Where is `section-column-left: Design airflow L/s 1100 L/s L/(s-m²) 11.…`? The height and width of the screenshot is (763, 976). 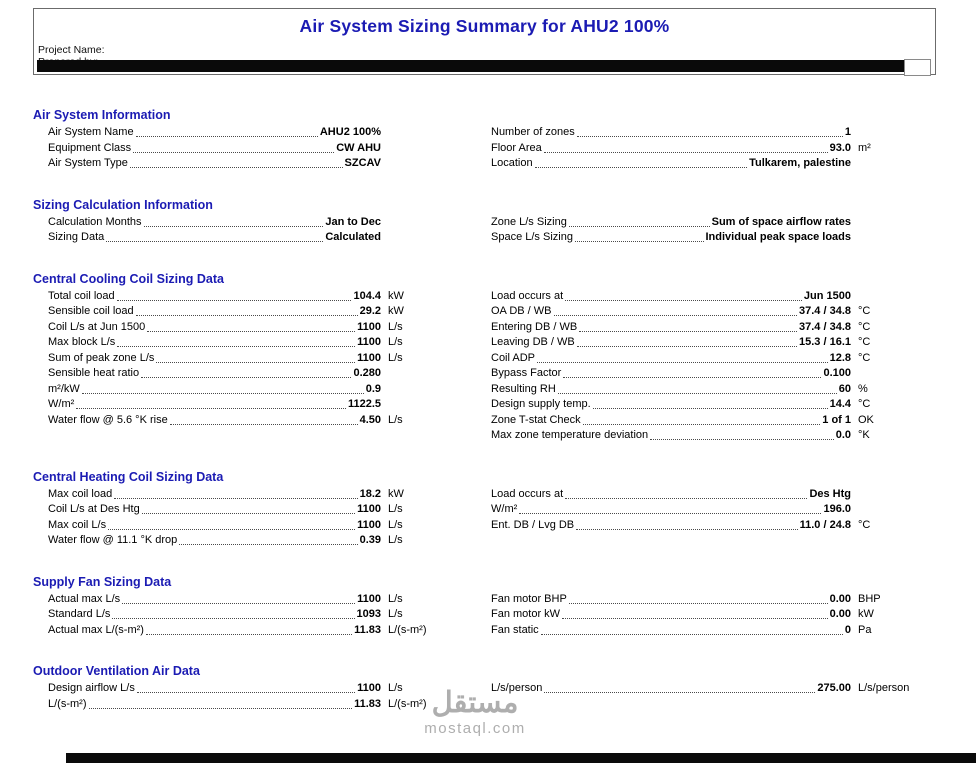
section-column-left: Design airflow L/s 1100 L/s L/(s-m²) 11.… is located at coordinates (233, 696).